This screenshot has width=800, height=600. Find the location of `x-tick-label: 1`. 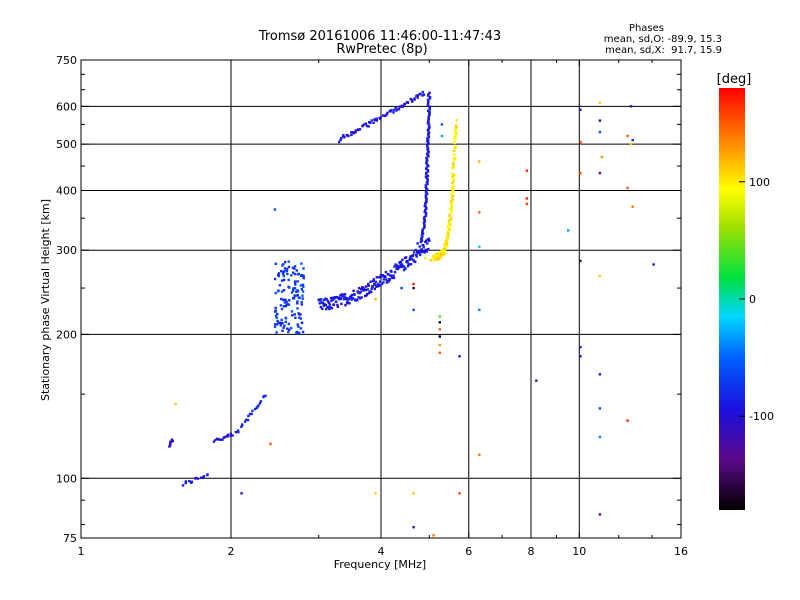

x-tick-label: 1 is located at coordinates (81, 551).